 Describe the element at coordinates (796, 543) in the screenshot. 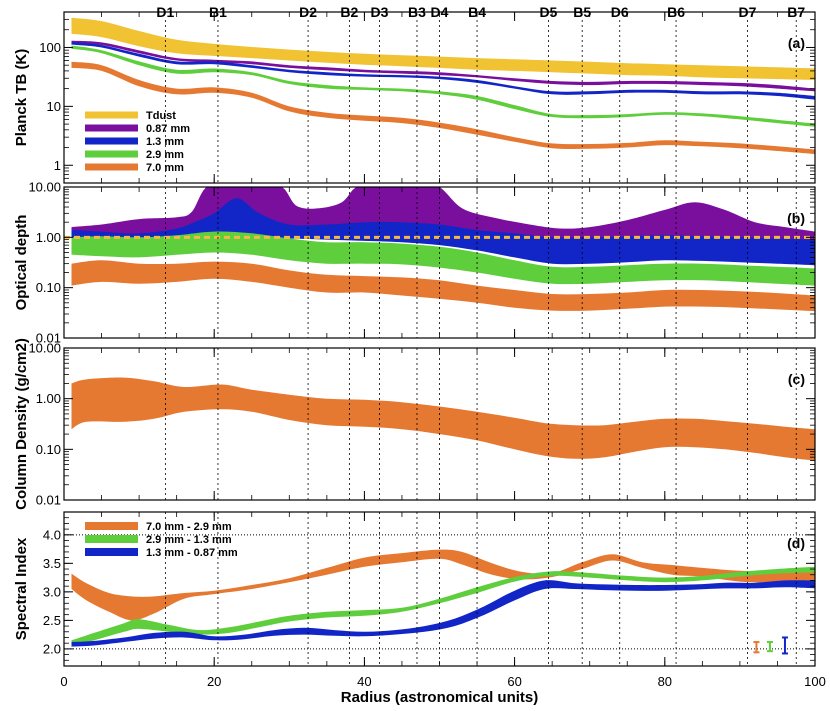

I see `panel-tag: (d)` at that location.